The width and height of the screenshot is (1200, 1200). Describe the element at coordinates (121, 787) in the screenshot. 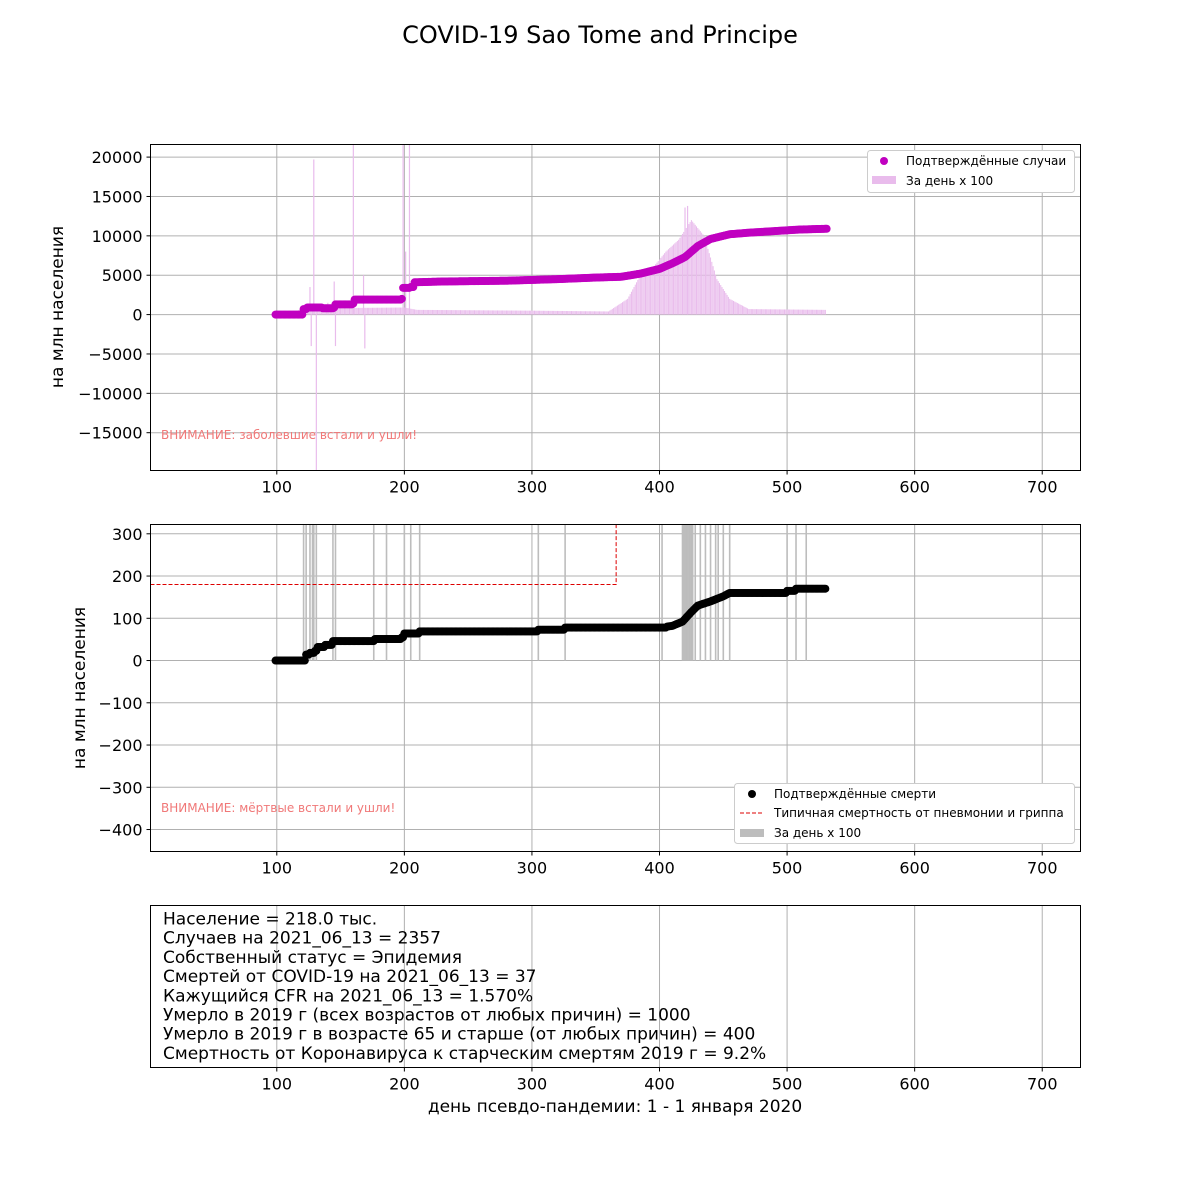

I see `deaths-y-tick-label: −300` at that location.